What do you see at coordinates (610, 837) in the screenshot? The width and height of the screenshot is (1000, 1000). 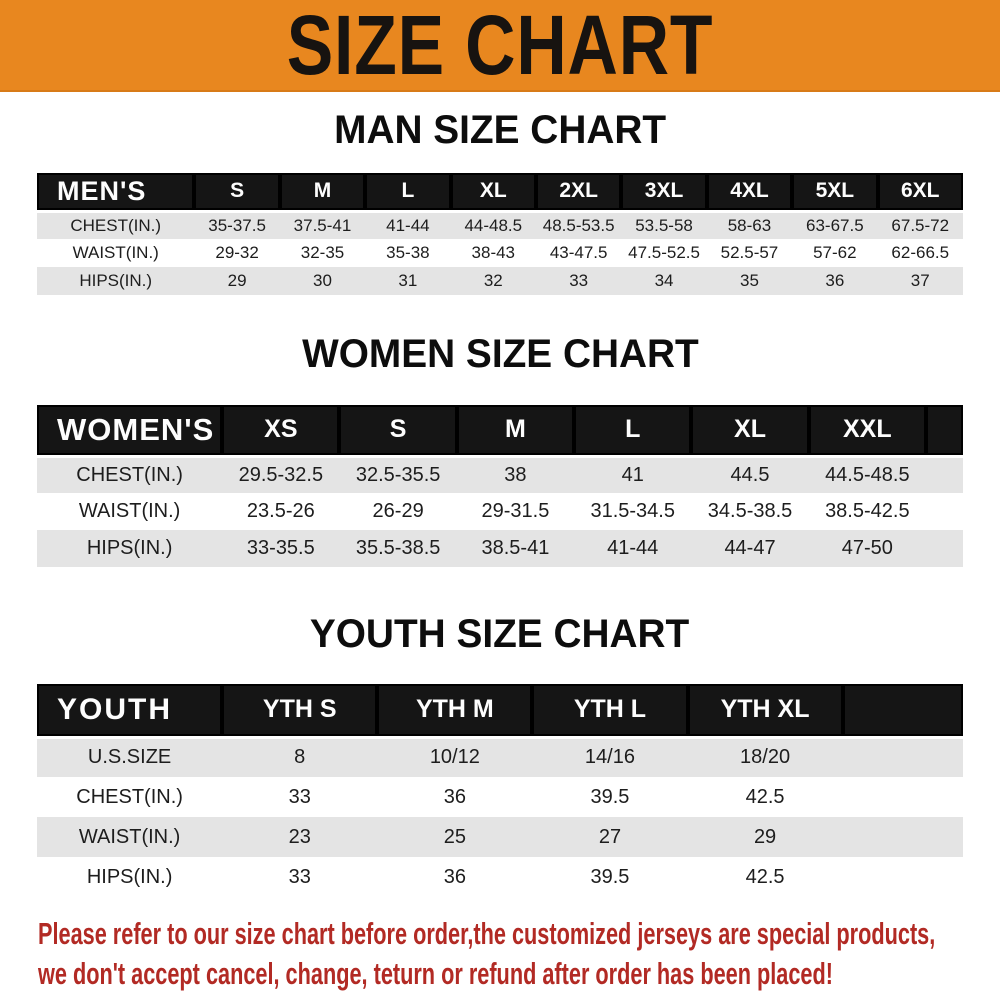 I see `value-cell: 27` at bounding box center [610, 837].